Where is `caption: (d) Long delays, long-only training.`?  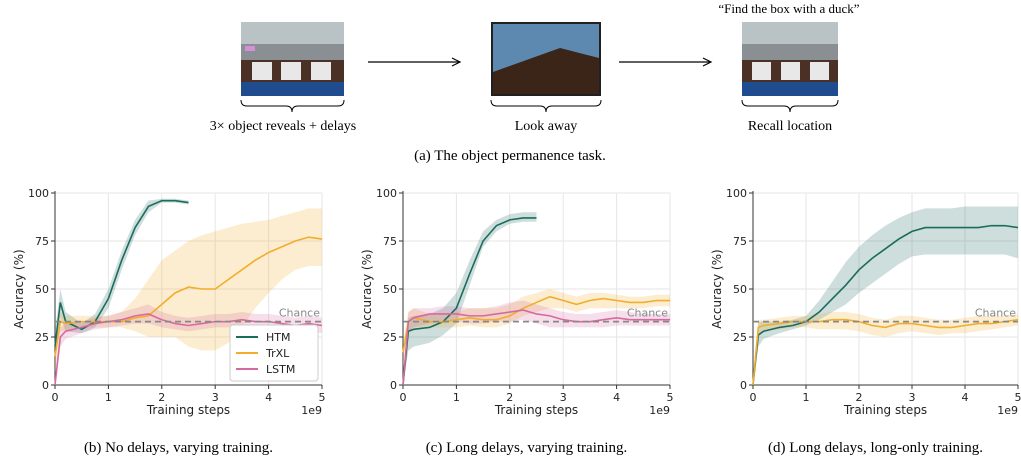 caption: (d) Long delays, long-only training. is located at coordinates (875, 448).